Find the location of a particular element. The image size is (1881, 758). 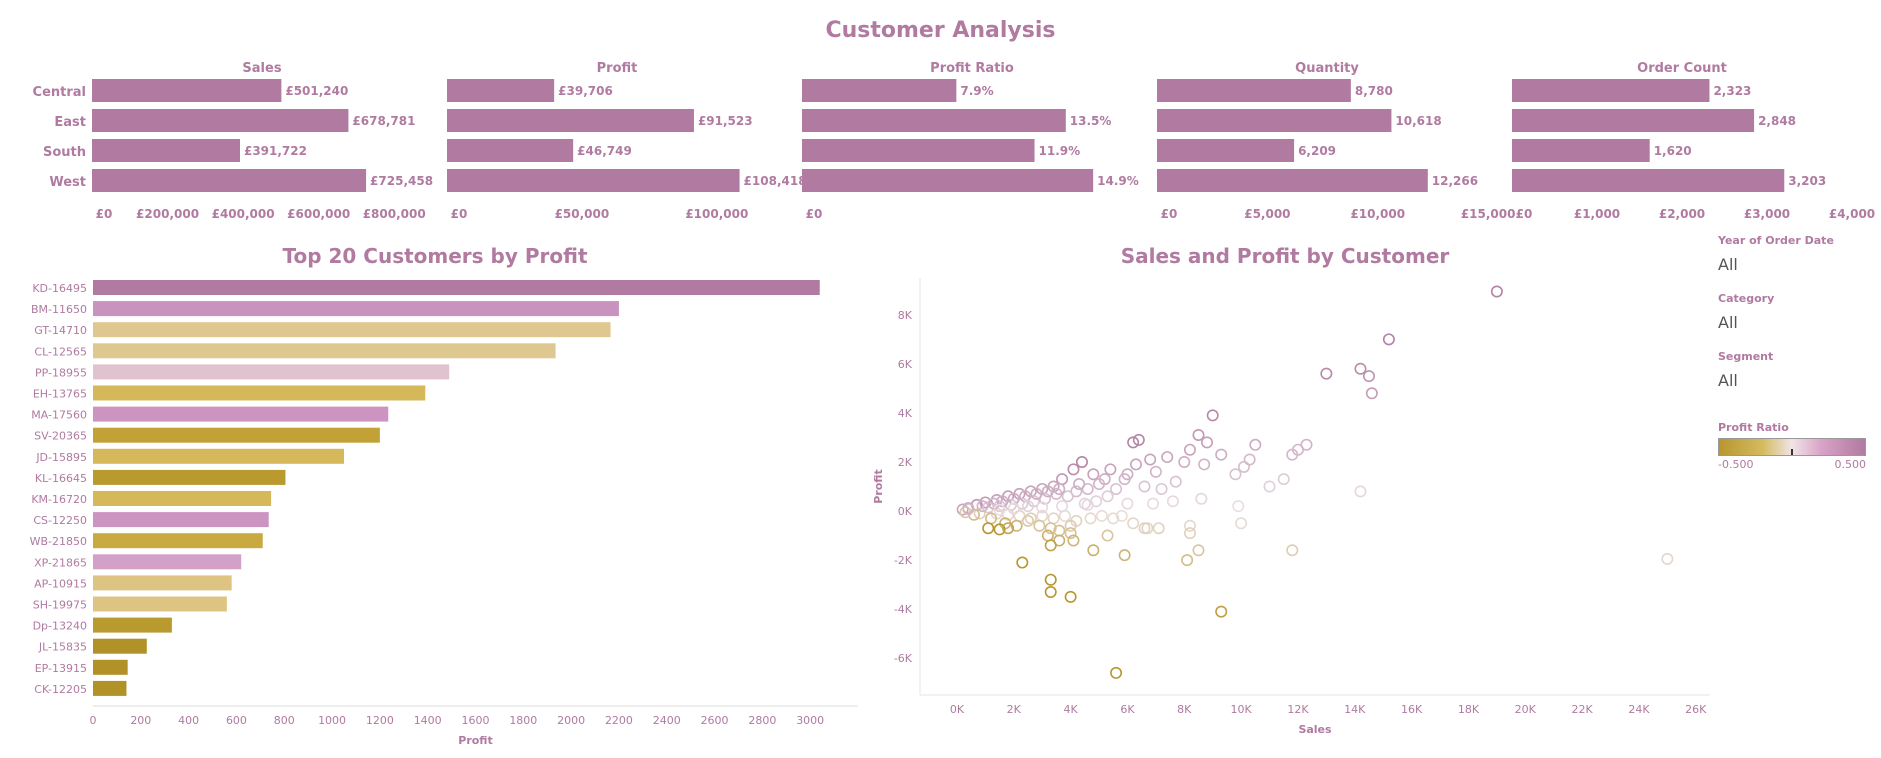

top20-tick-label: 200 is located at coordinates (140, 720).